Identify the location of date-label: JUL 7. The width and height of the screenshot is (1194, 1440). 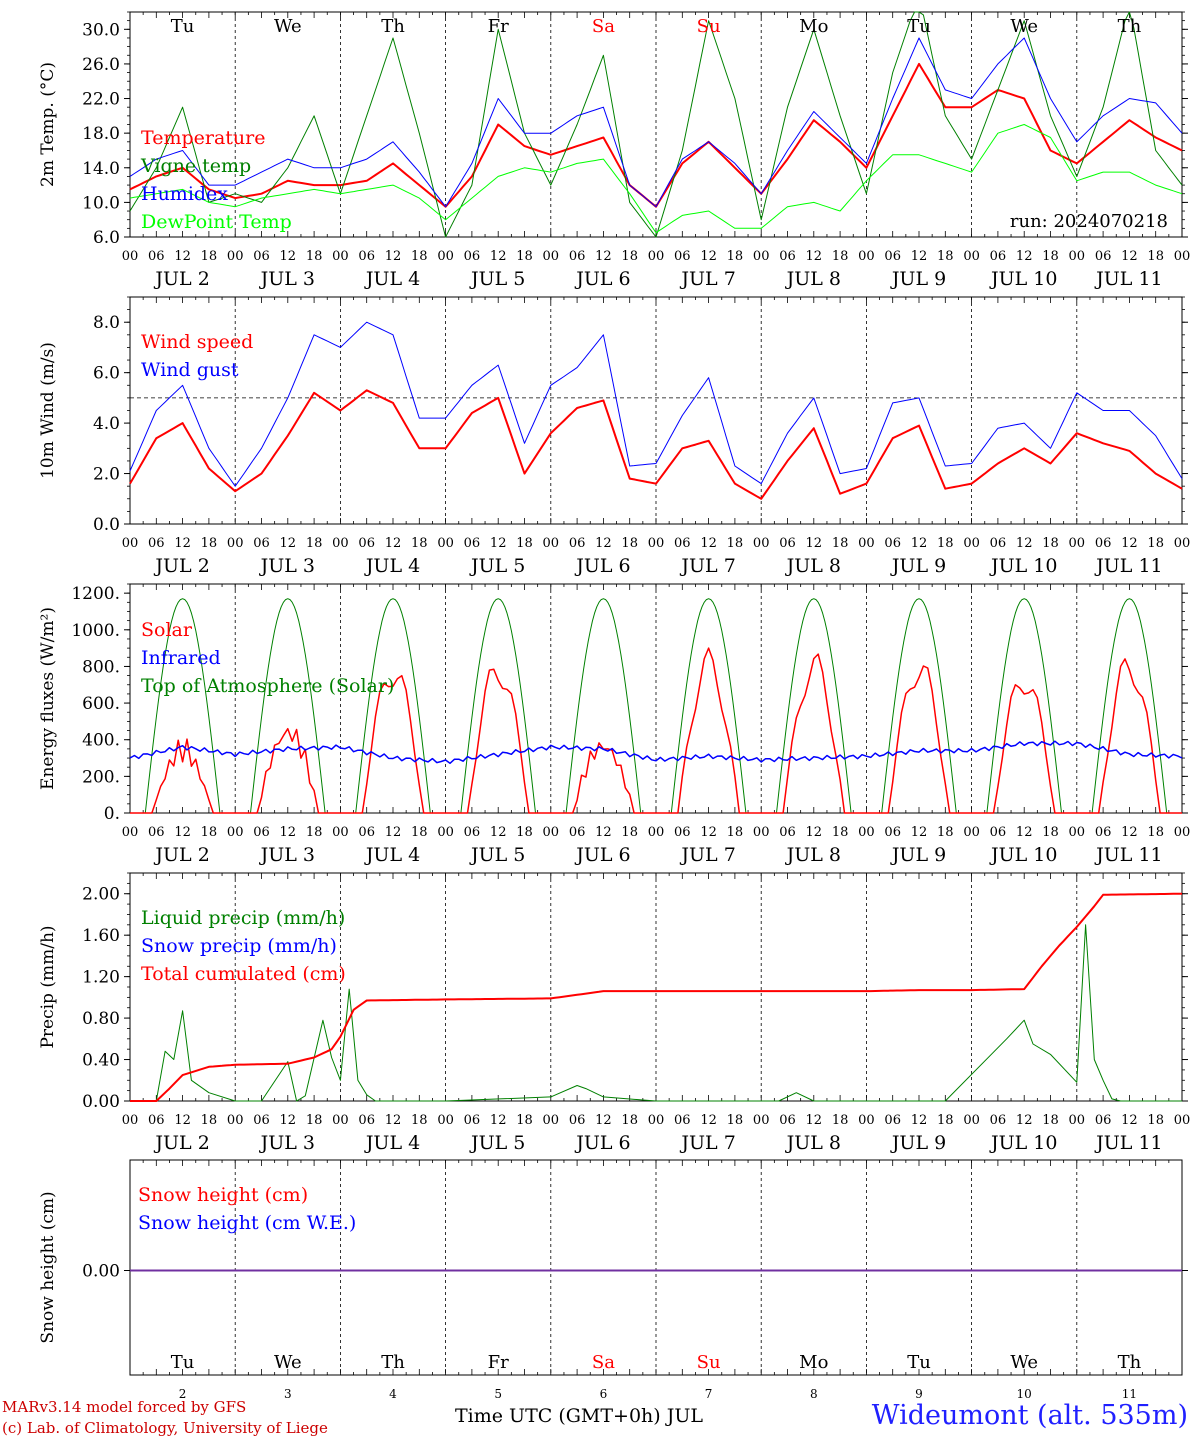
(707, 855).